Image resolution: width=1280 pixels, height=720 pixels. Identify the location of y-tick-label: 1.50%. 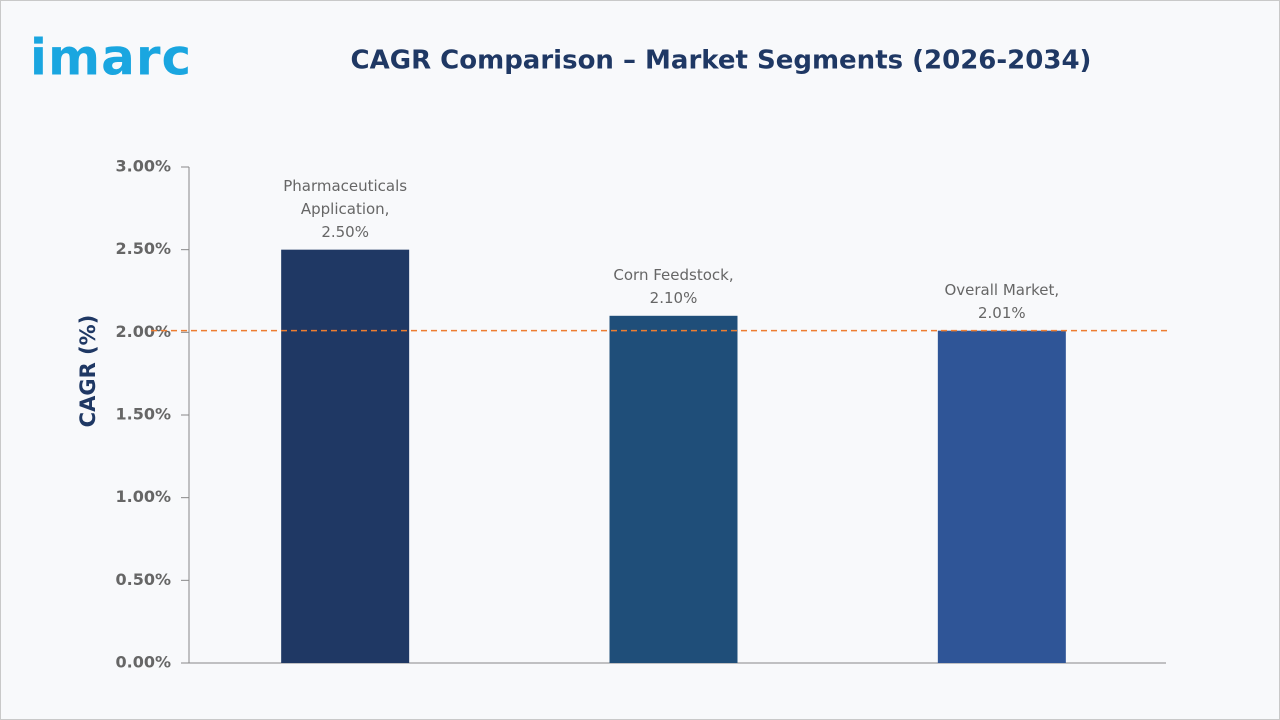
(143, 414).